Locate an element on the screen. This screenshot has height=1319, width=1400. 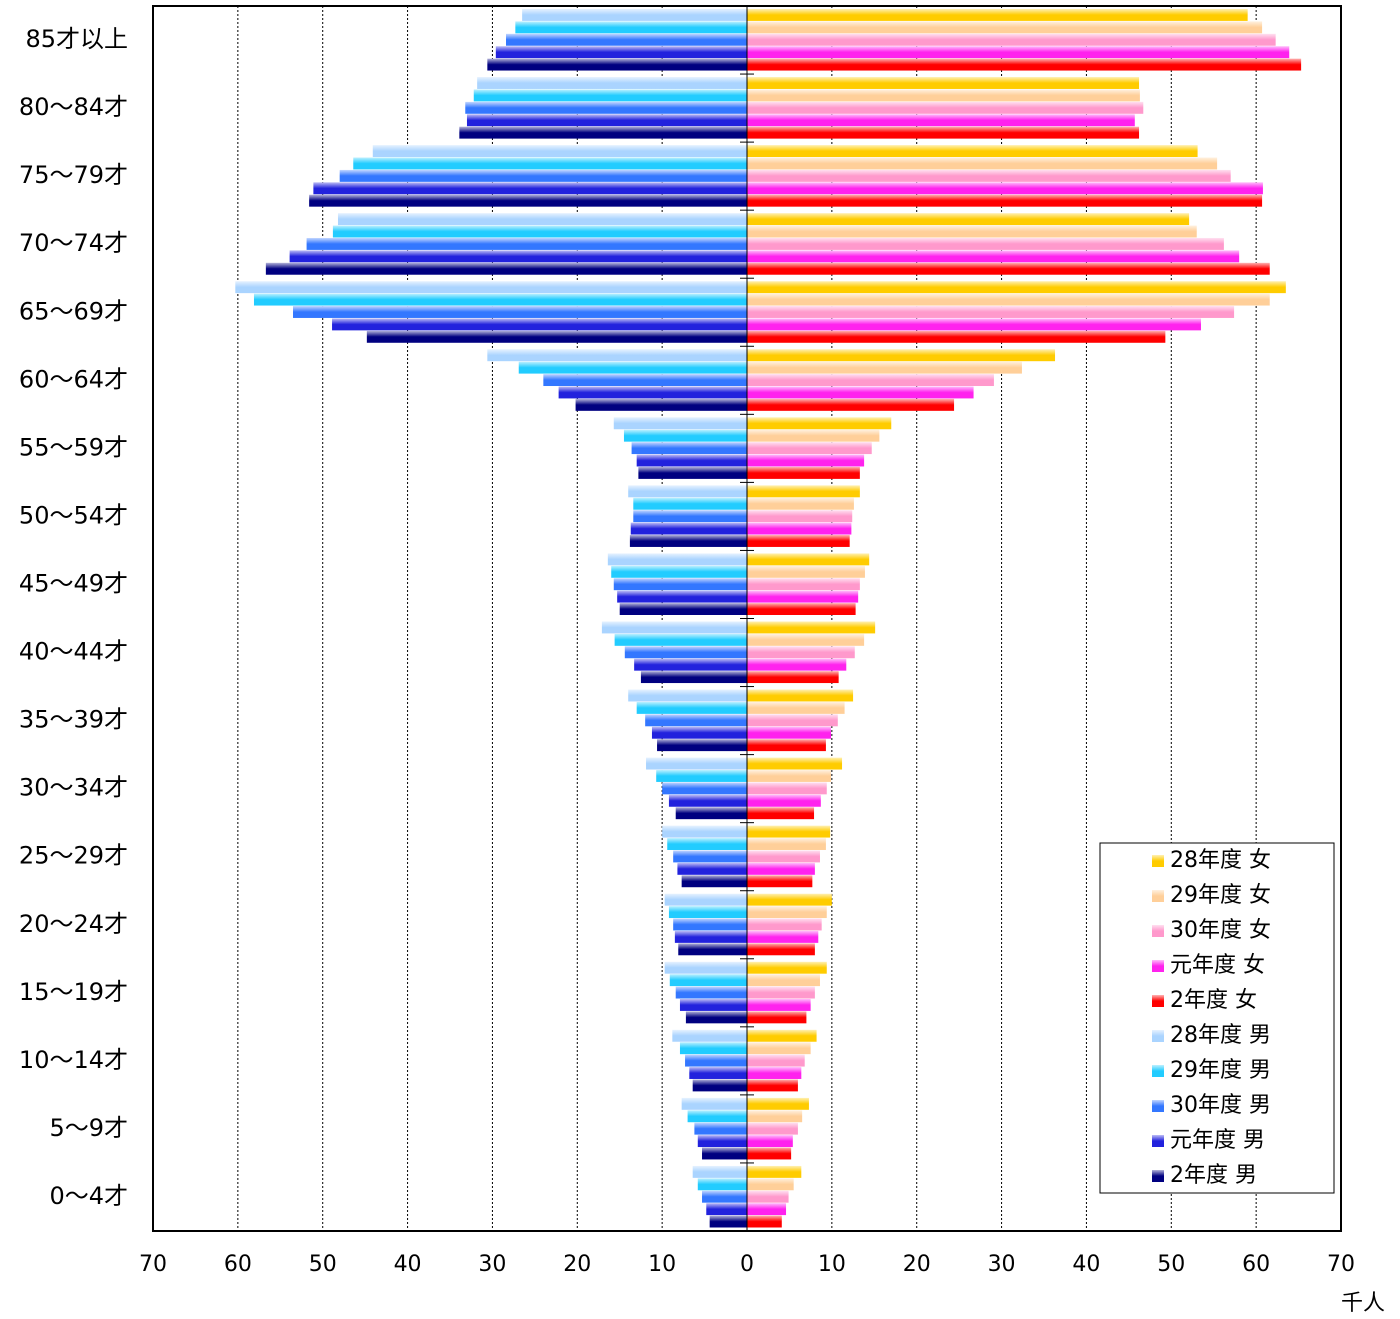
y-tick-label: 0～4才 is located at coordinates (88, 1196).